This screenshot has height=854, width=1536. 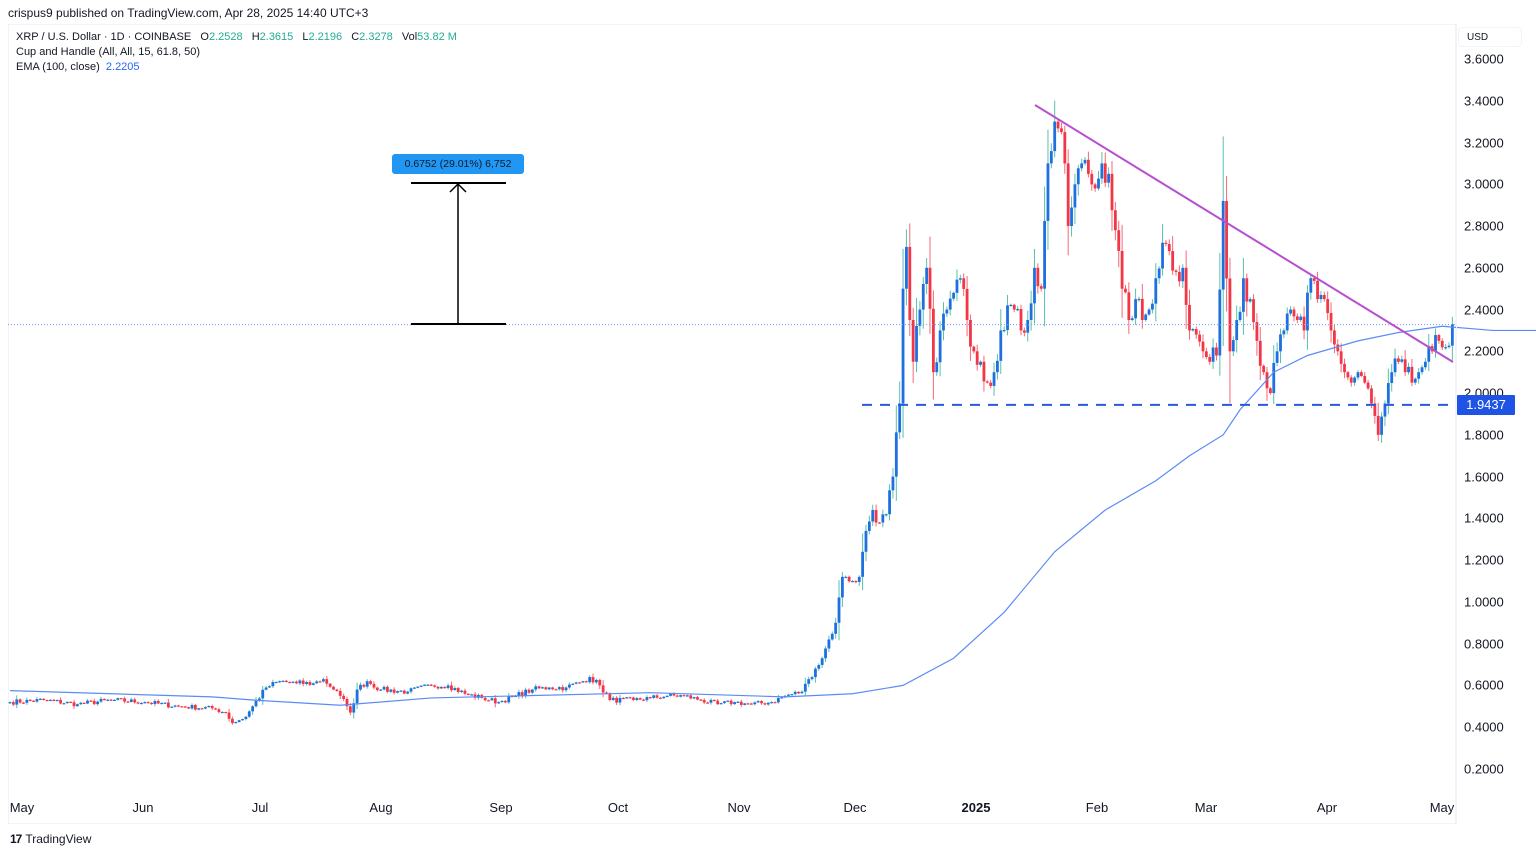 I want to click on indicator-cup-handle: Cup and Handle (All, All, 15, 61.8, 50), so click(x=108, y=52).